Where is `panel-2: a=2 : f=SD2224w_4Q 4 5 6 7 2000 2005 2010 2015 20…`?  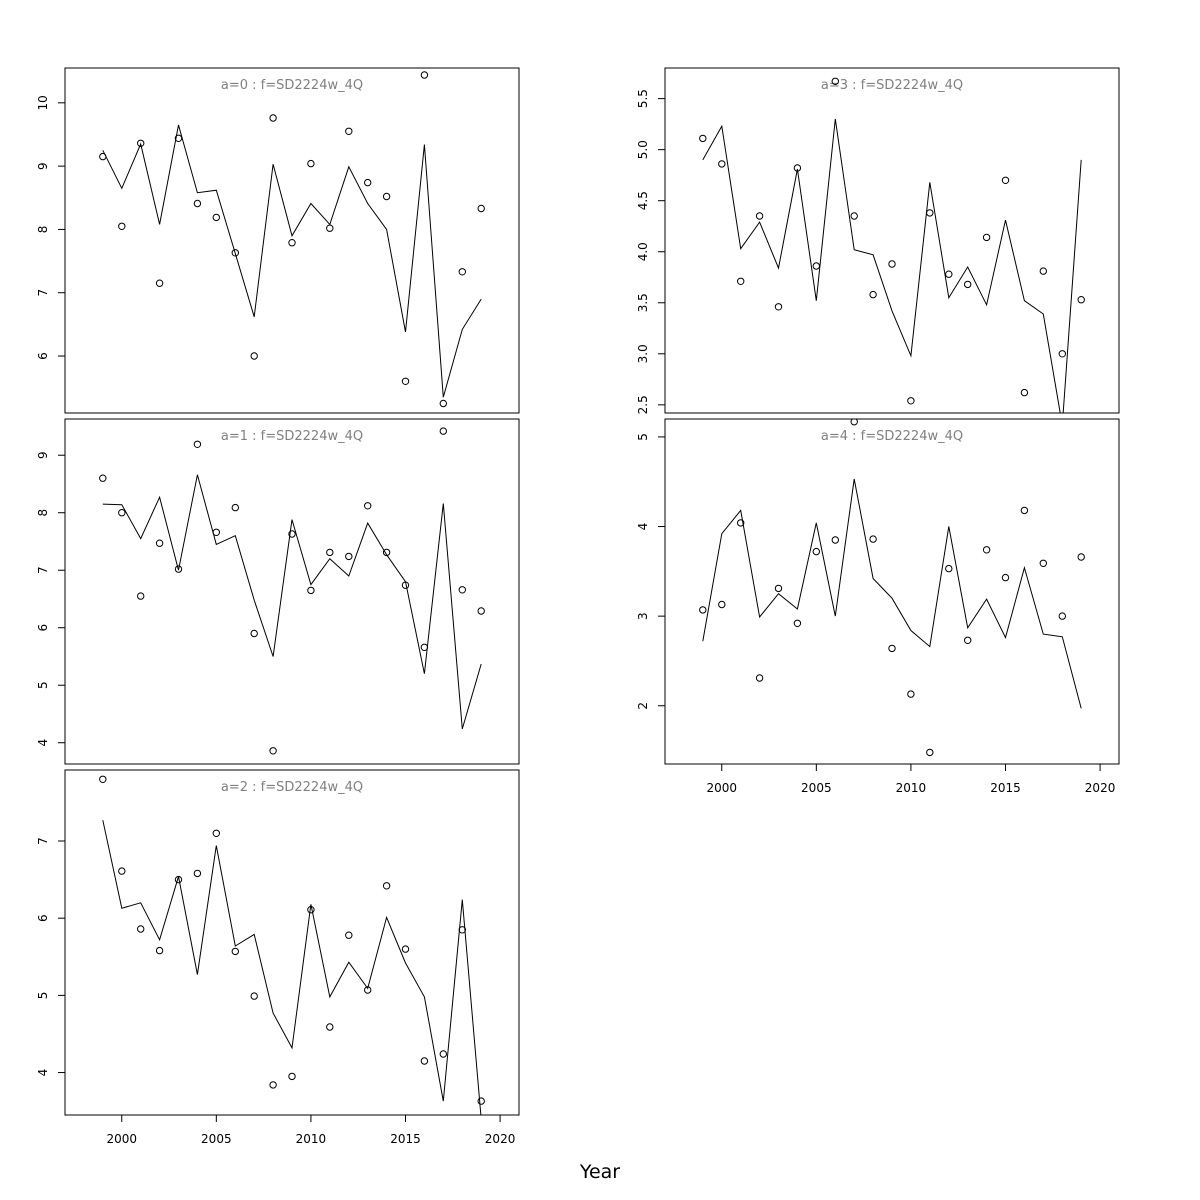
panel-2: a=2 : f=SD2224w_4Q 4 5 6 7 2000 2005 2010 2015 20… is located at coordinates (278, 957).